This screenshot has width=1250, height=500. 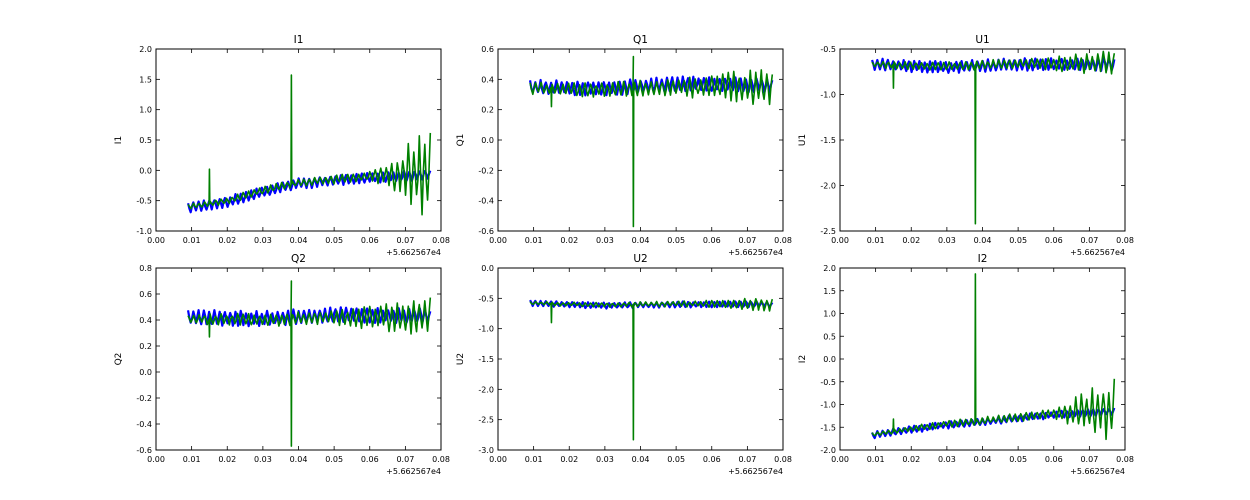 What do you see at coordinates (828, 382) in the screenshot?
I see `y-tick-label: -0.5` at bounding box center [828, 382].